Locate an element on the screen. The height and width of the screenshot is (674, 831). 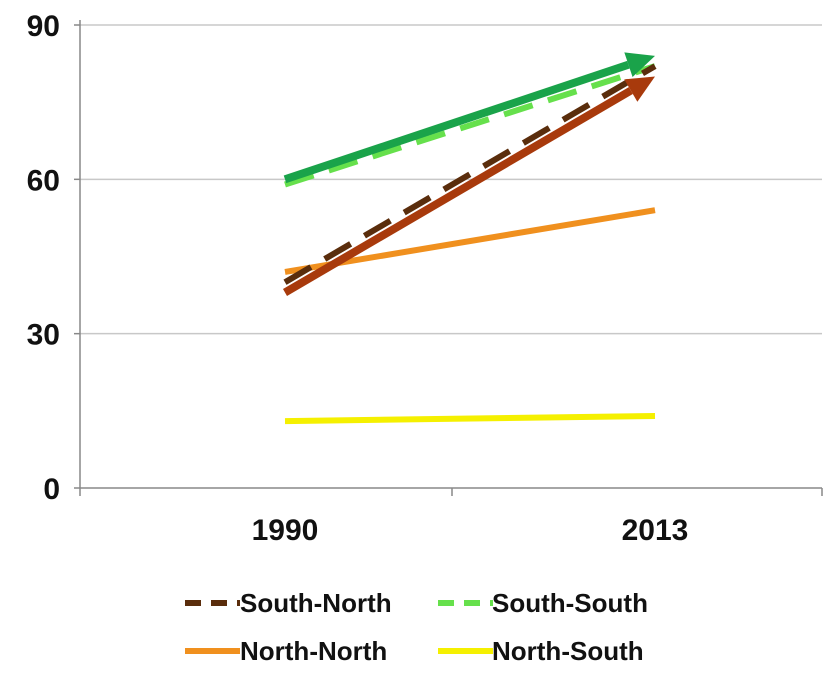
y-tick-label: 30 is located at coordinates (43, 335).